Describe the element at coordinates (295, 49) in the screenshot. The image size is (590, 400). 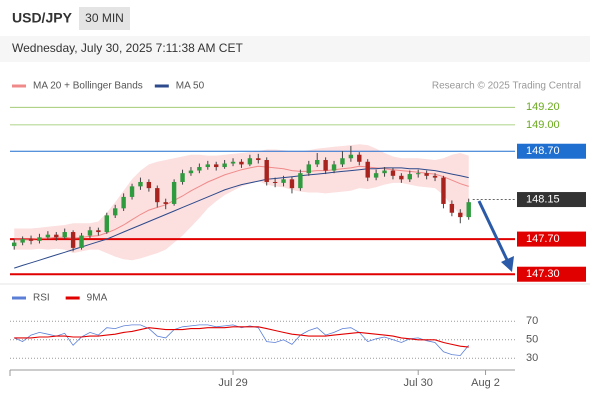
I see `date-bar` at that location.